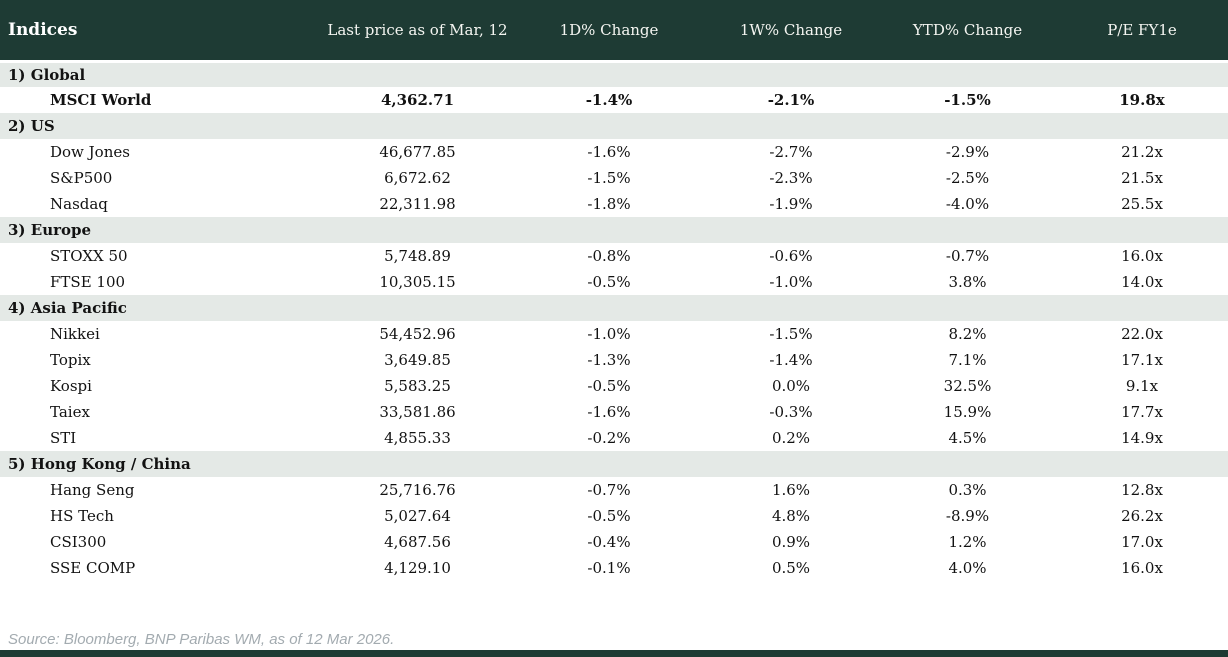  What do you see at coordinates (1142, 31) in the screenshot?
I see `header-cell-pe: P/E FY1e` at bounding box center [1142, 31].